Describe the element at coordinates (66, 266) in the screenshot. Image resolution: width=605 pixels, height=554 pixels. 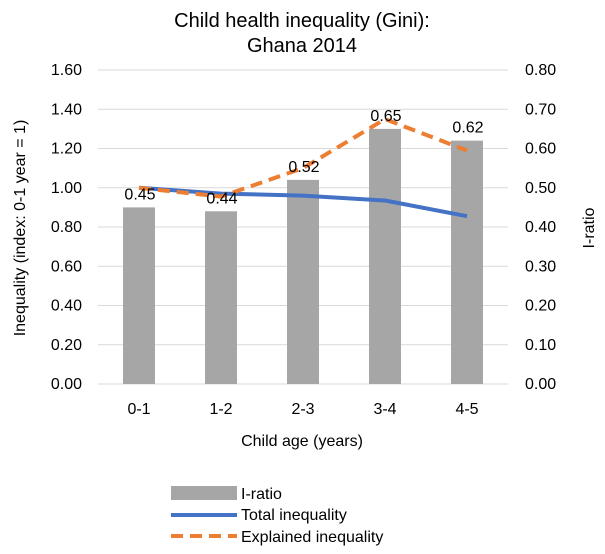
I see `left-tick-label: 0.60` at that location.